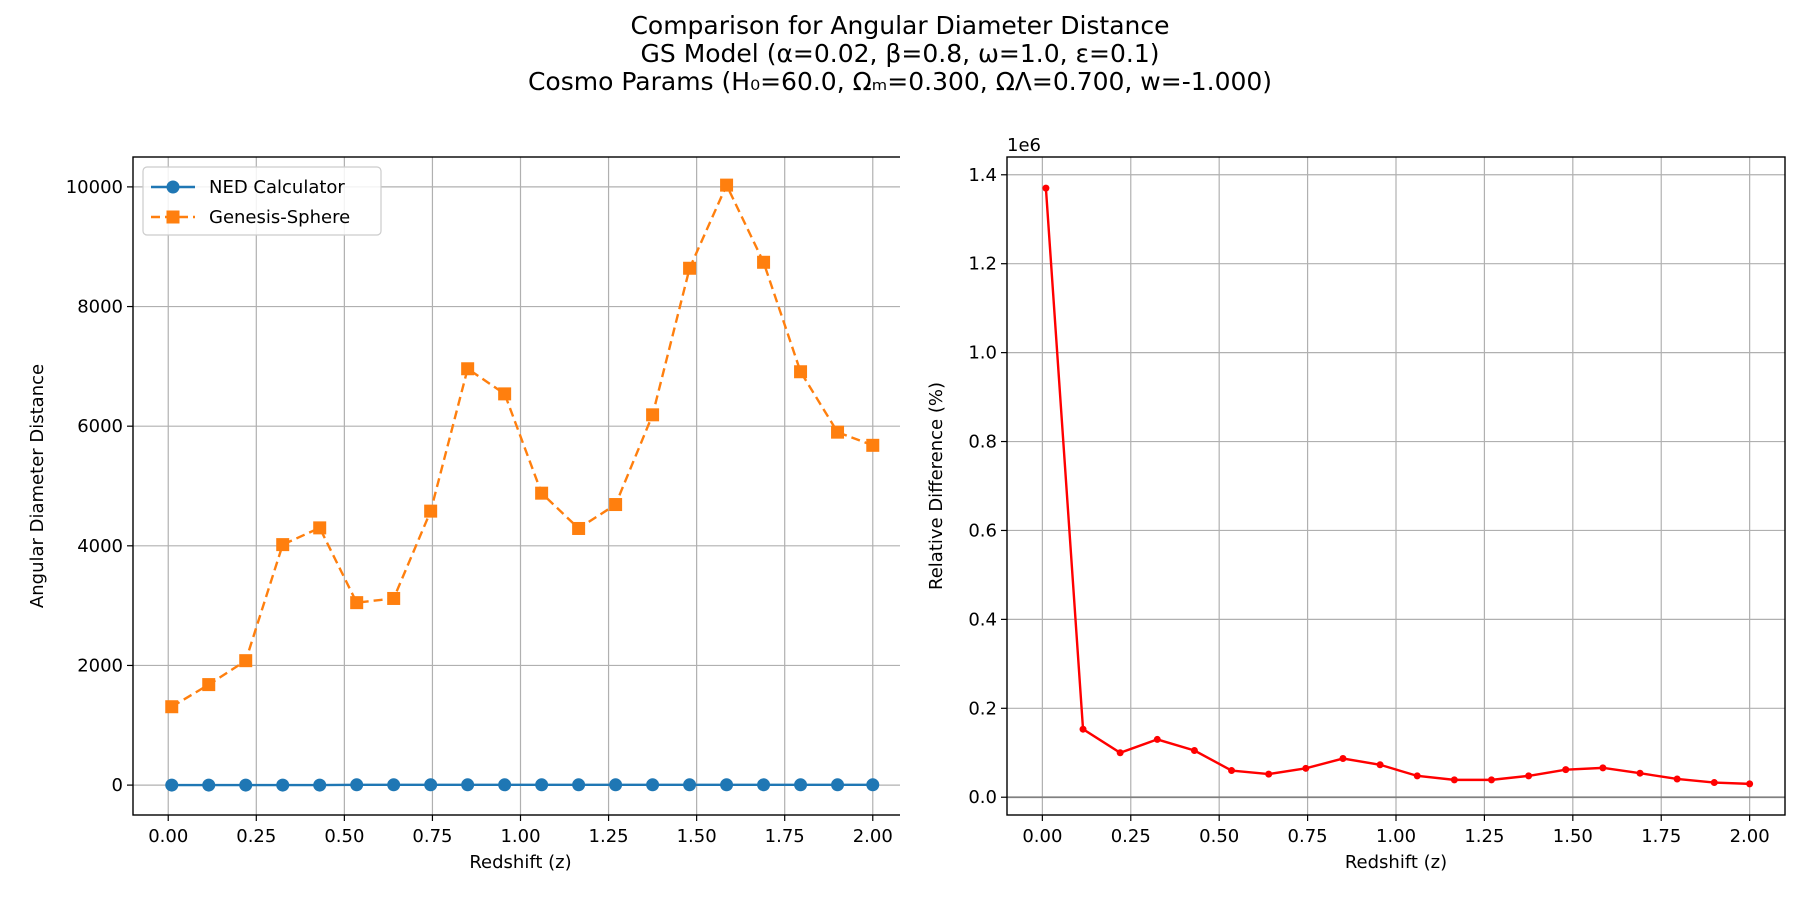 The height and width of the screenshot is (900, 1800). Describe the element at coordinates (1396, 862) in the screenshot. I see `chart-right-x-axis-label: Redshift (z)` at that location.